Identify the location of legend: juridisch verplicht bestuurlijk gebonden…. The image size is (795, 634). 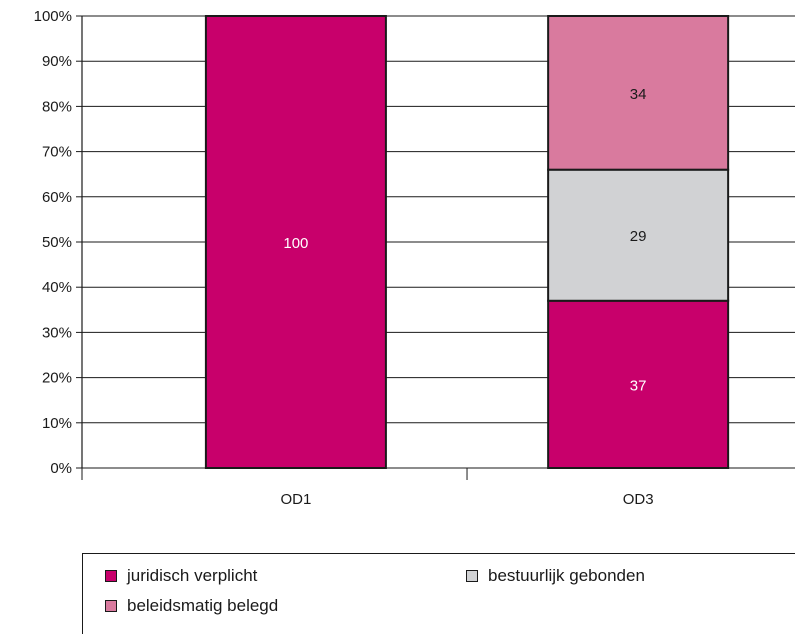
(438, 593).